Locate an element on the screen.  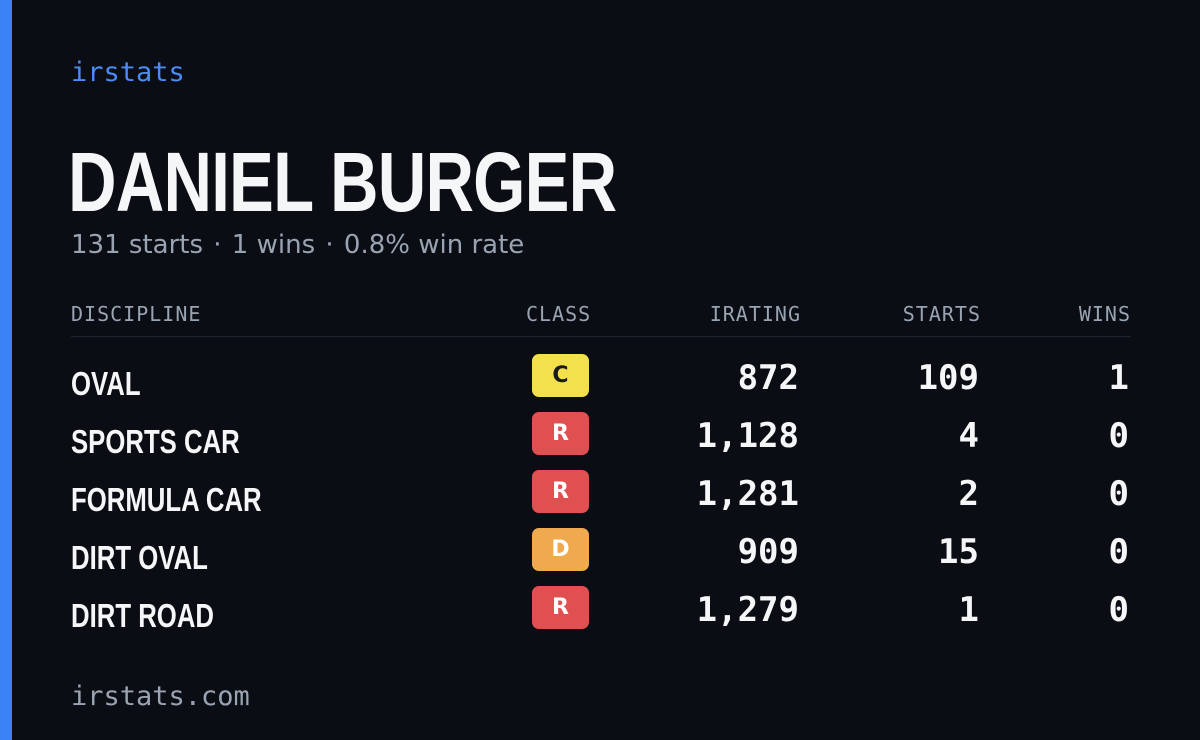
discipline-name: DIRT OVAL is located at coordinates (139, 557).